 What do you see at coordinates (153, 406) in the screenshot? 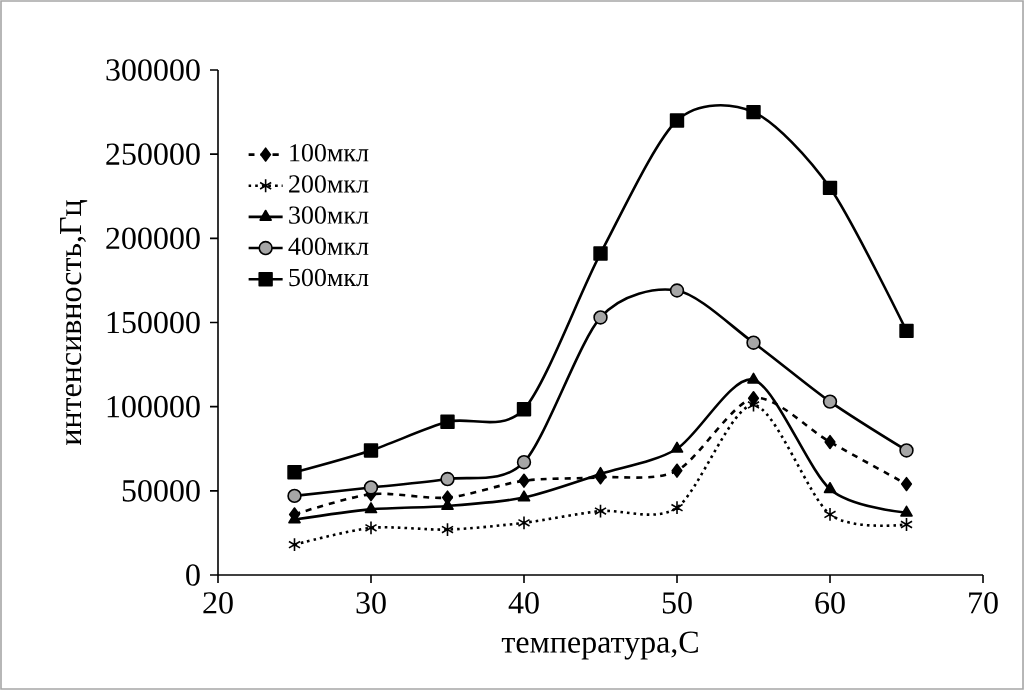
I see `y-tick-label: 100000` at bounding box center [153, 406].